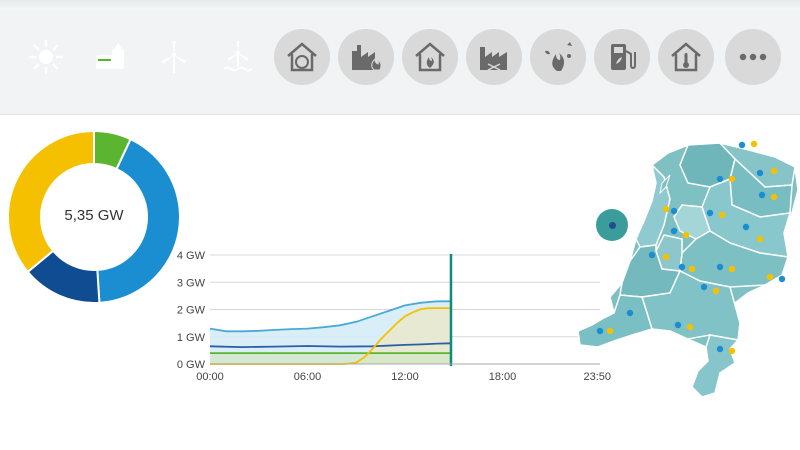  I want to click on donut-segment-wind, so click(138, 220).